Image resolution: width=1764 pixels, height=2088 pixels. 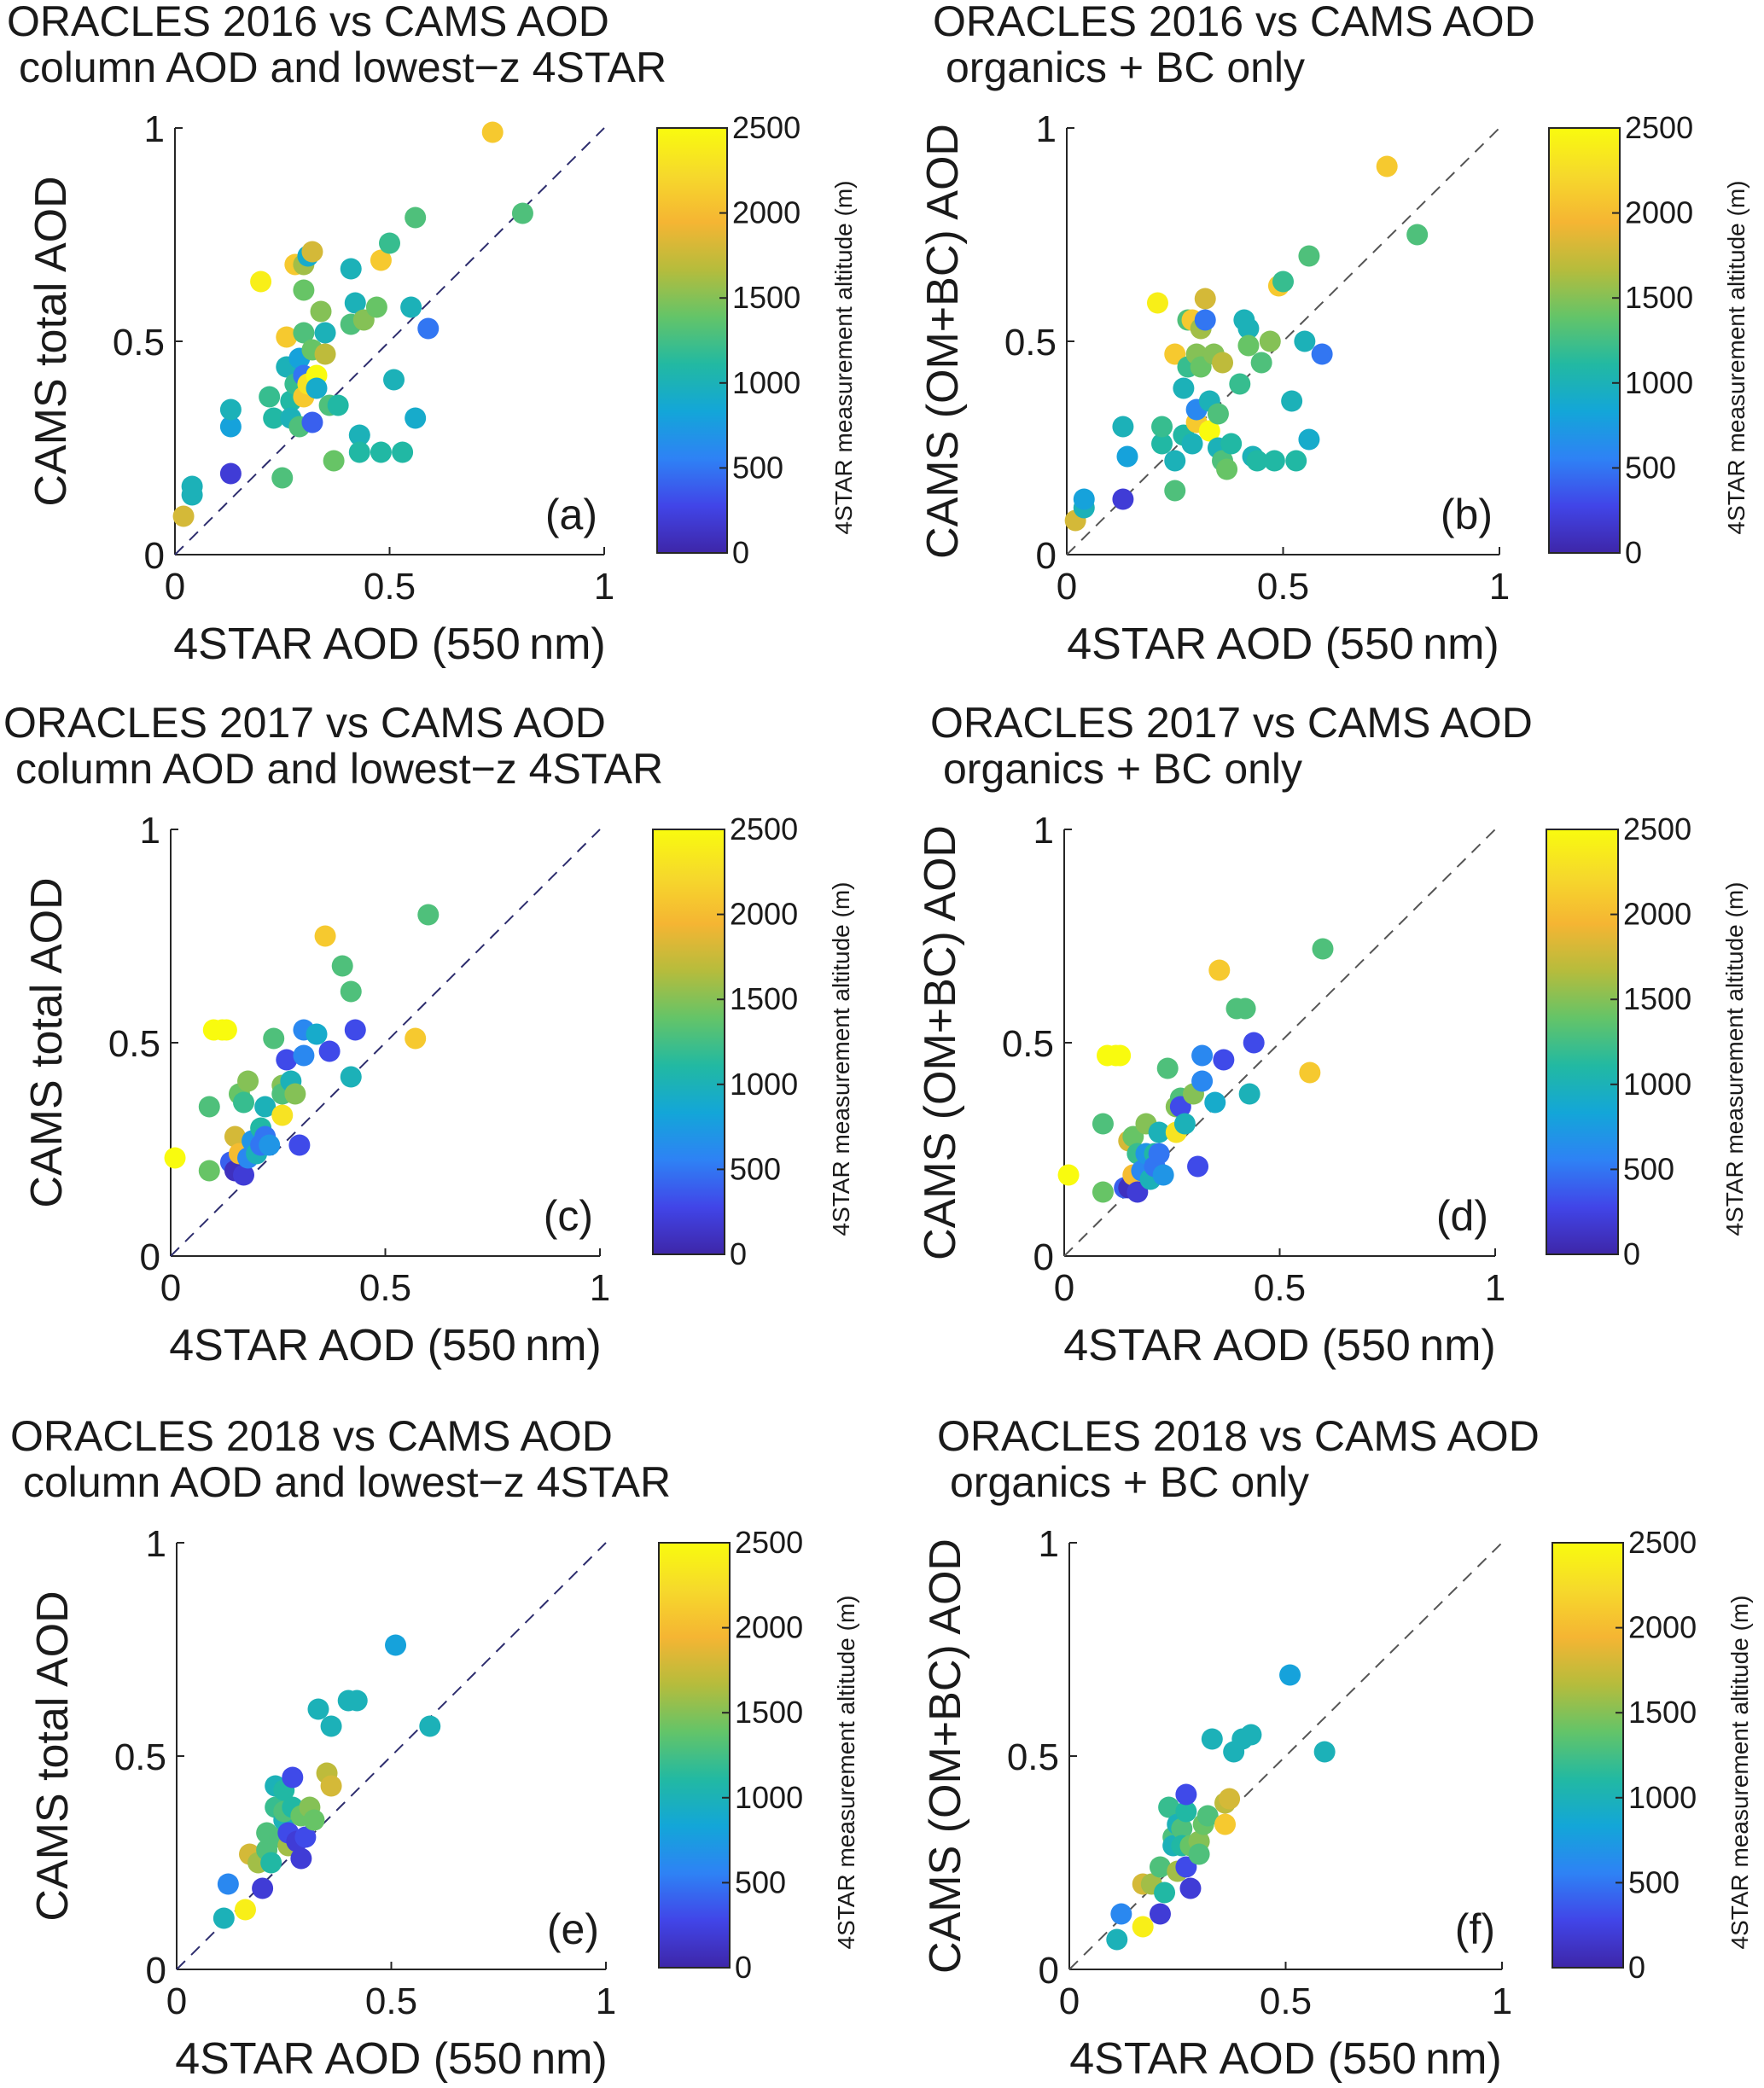 I want to click on chart-title-line2: column AOD and lowest−z 4STAR, so click(x=347, y=1482).